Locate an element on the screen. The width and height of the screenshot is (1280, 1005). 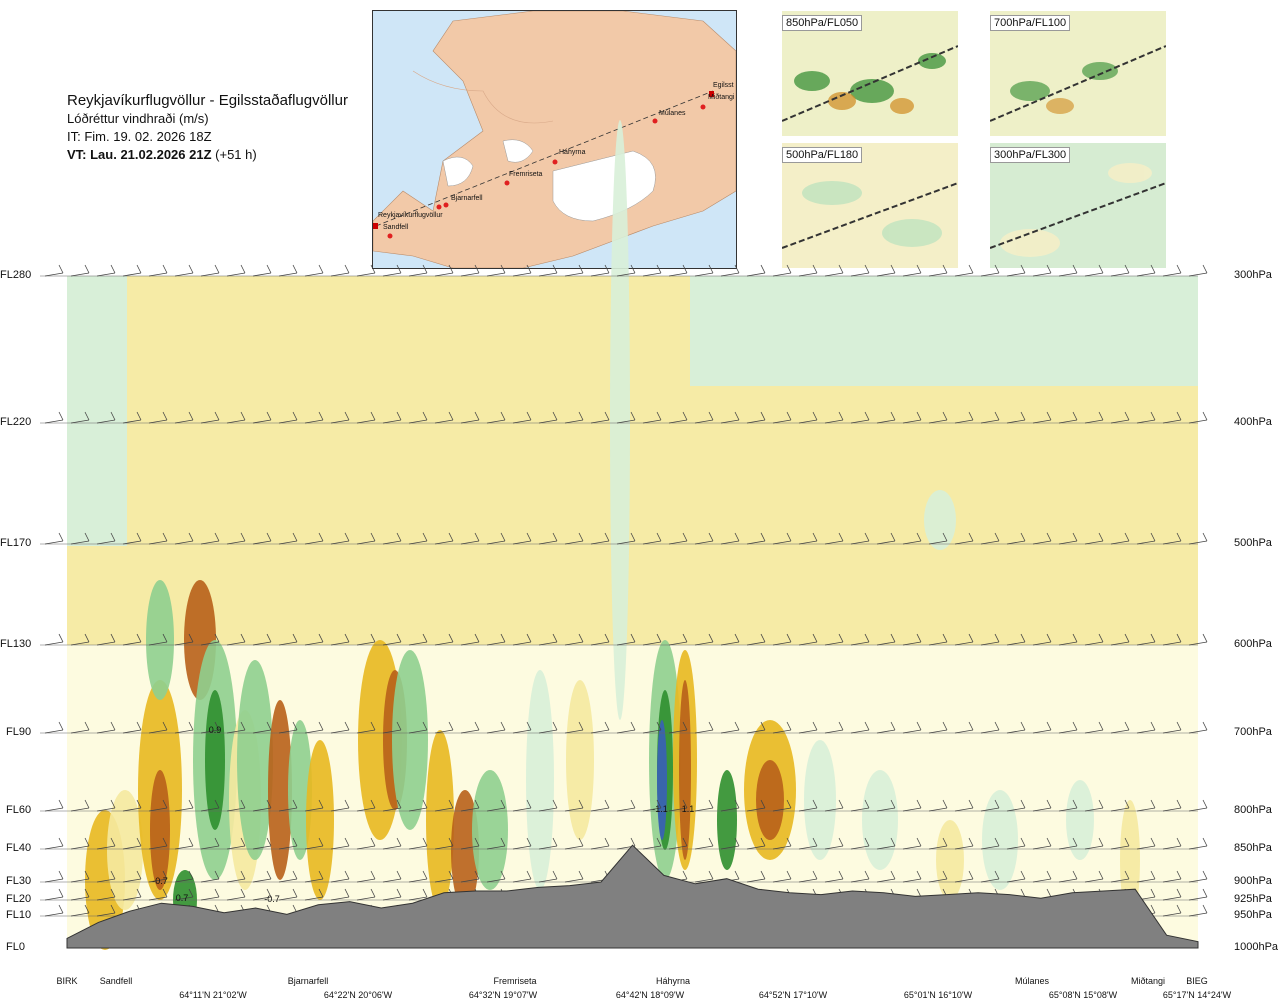
waypoint-label: Sandfell is located at coordinates (116, 981).